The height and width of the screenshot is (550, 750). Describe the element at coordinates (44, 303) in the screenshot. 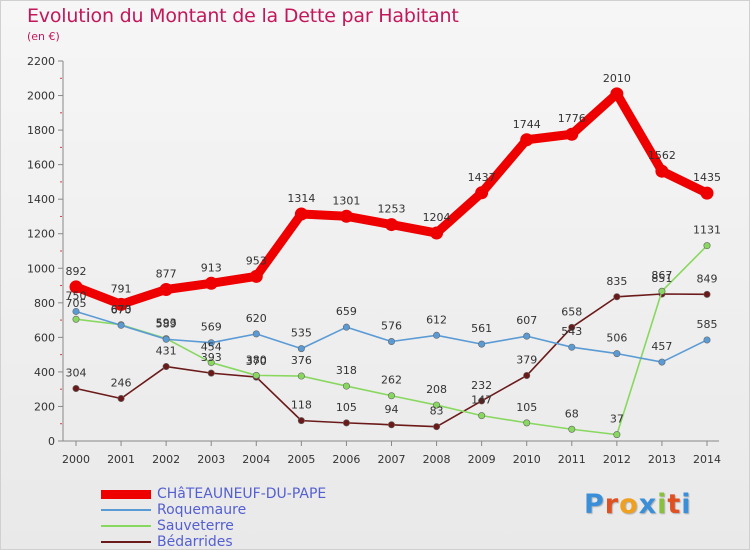

I see `y-tick-label: 800` at that location.